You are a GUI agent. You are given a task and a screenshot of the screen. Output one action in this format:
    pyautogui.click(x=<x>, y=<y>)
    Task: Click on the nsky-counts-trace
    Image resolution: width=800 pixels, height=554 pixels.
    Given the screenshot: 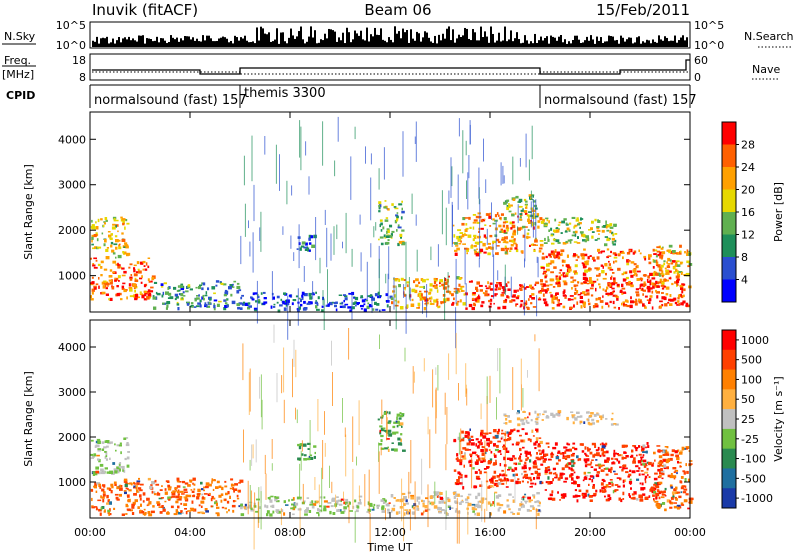 What is the action you would take?
    pyautogui.click(x=390, y=36)
    